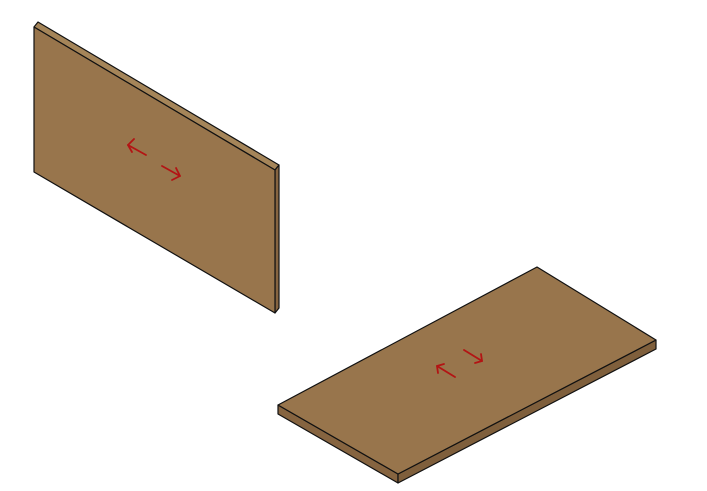 This screenshot has height=491, width=707. I want to click on grain-arrow-up-left-icon, so click(446, 370).